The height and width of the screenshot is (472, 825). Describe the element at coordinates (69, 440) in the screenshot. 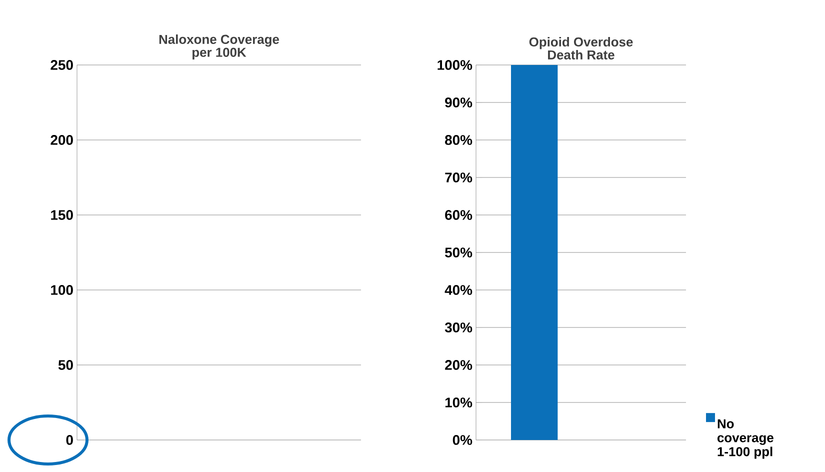

I see `y-tick-label: 0` at that location.